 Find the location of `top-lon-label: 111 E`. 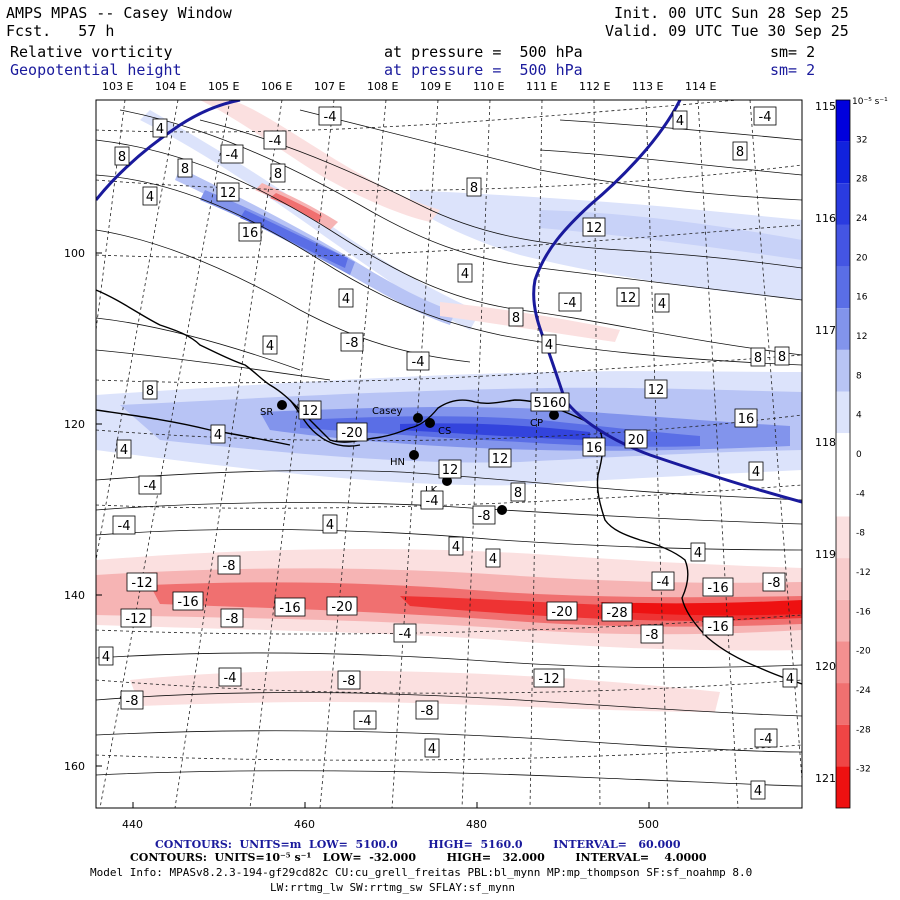

top-lon-label: 111 E is located at coordinates (541, 86).